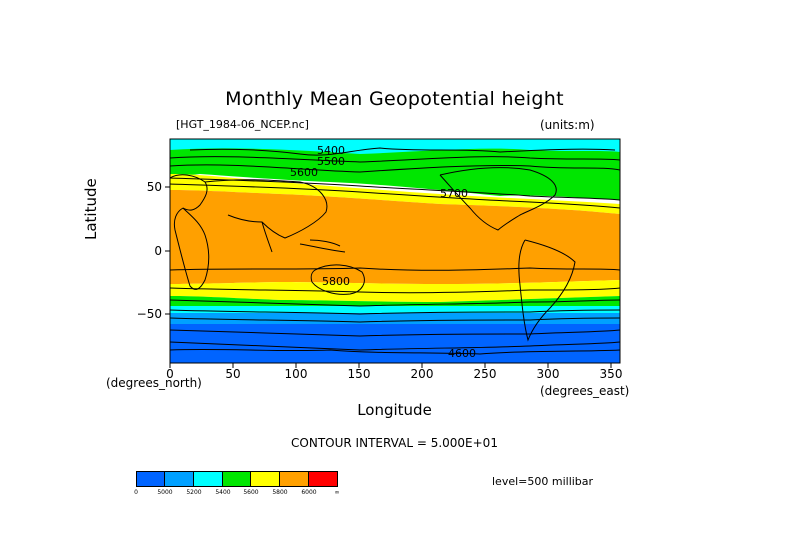 The height and width of the screenshot is (558, 789). I want to click on x-tick-label: 250, so click(485, 374).